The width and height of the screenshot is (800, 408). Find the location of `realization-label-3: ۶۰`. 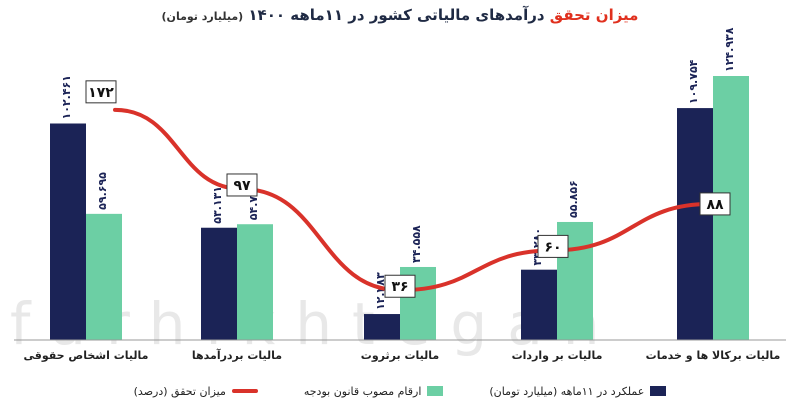

realization-label-3: ۶۰ is located at coordinates (552, 247).